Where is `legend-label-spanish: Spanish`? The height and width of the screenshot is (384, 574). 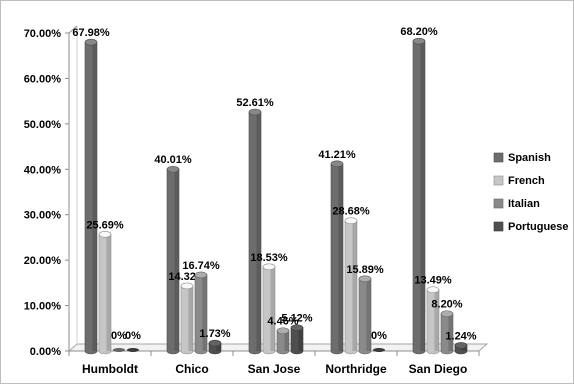
legend-label-spanish: Spanish is located at coordinates (529, 158).